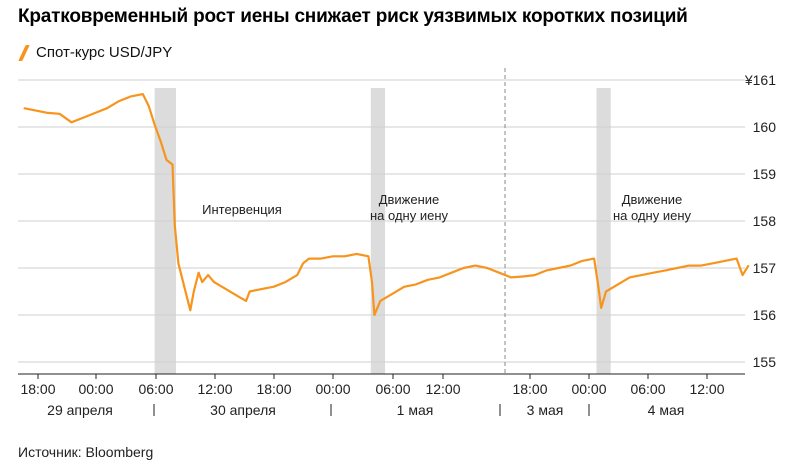 This screenshot has width=800, height=474. Describe the element at coordinates (765, 268) in the screenshot. I see `y-tick-label-4: 157` at that location.